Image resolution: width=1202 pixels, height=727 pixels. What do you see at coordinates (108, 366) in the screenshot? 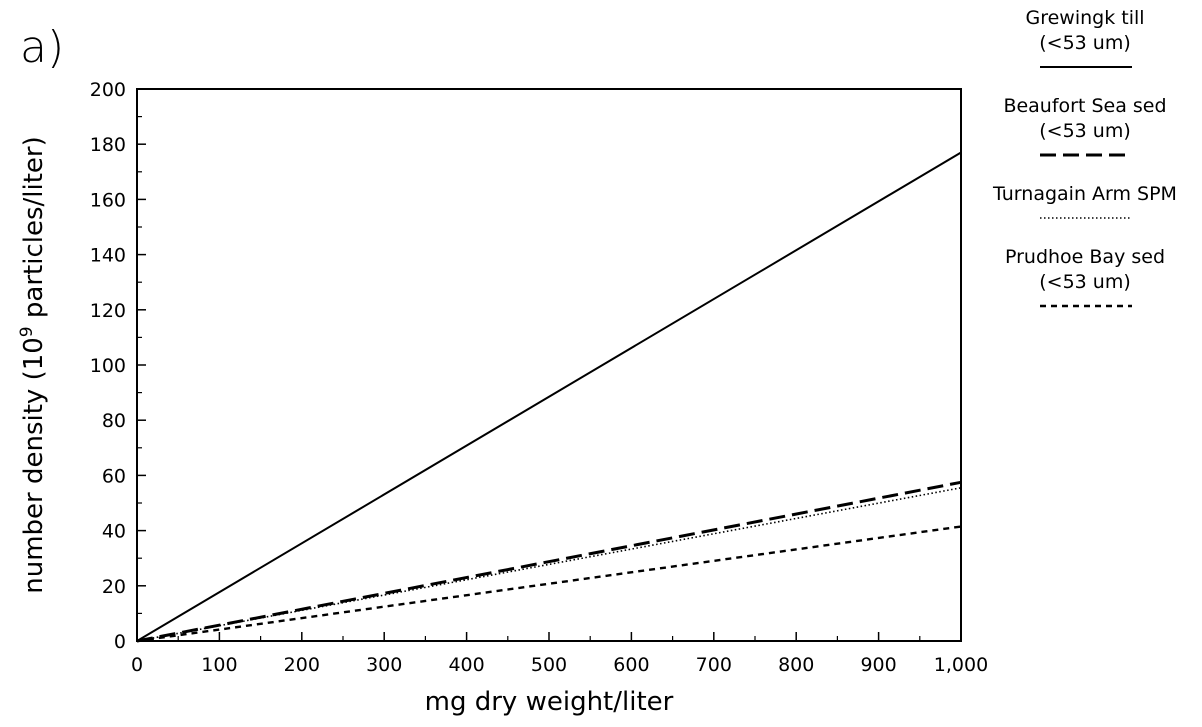
I see `y-tick-label: 100` at bounding box center [108, 366].